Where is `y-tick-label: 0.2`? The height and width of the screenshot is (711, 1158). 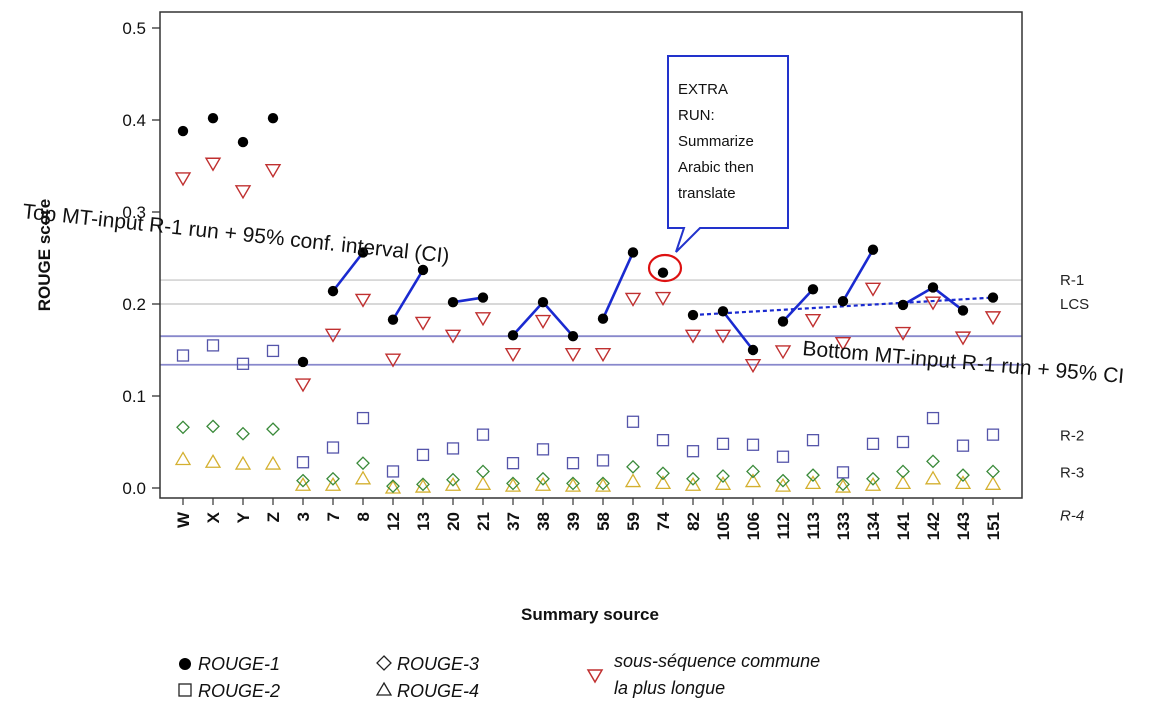 y-tick-label: 0.2 is located at coordinates (134, 304).